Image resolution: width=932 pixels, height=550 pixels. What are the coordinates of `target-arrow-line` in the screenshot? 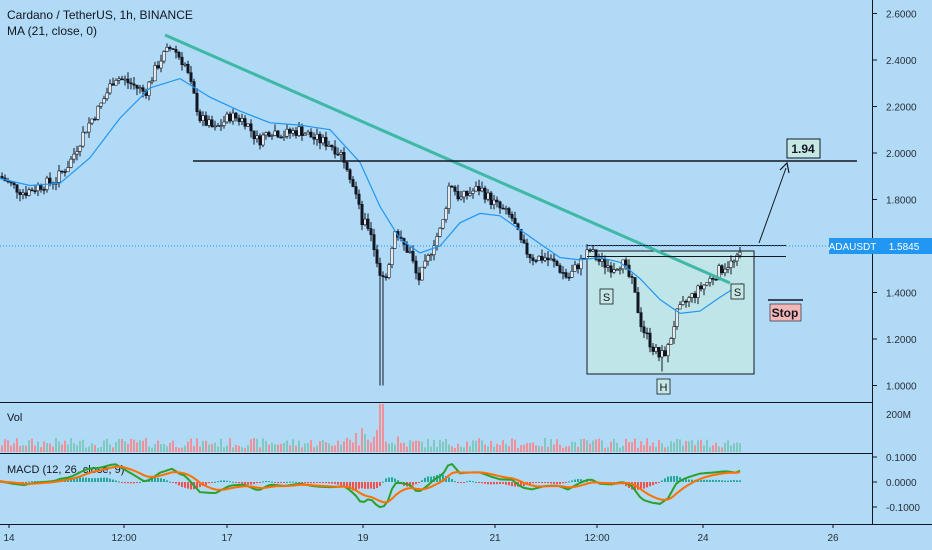 It's located at (772, 205).